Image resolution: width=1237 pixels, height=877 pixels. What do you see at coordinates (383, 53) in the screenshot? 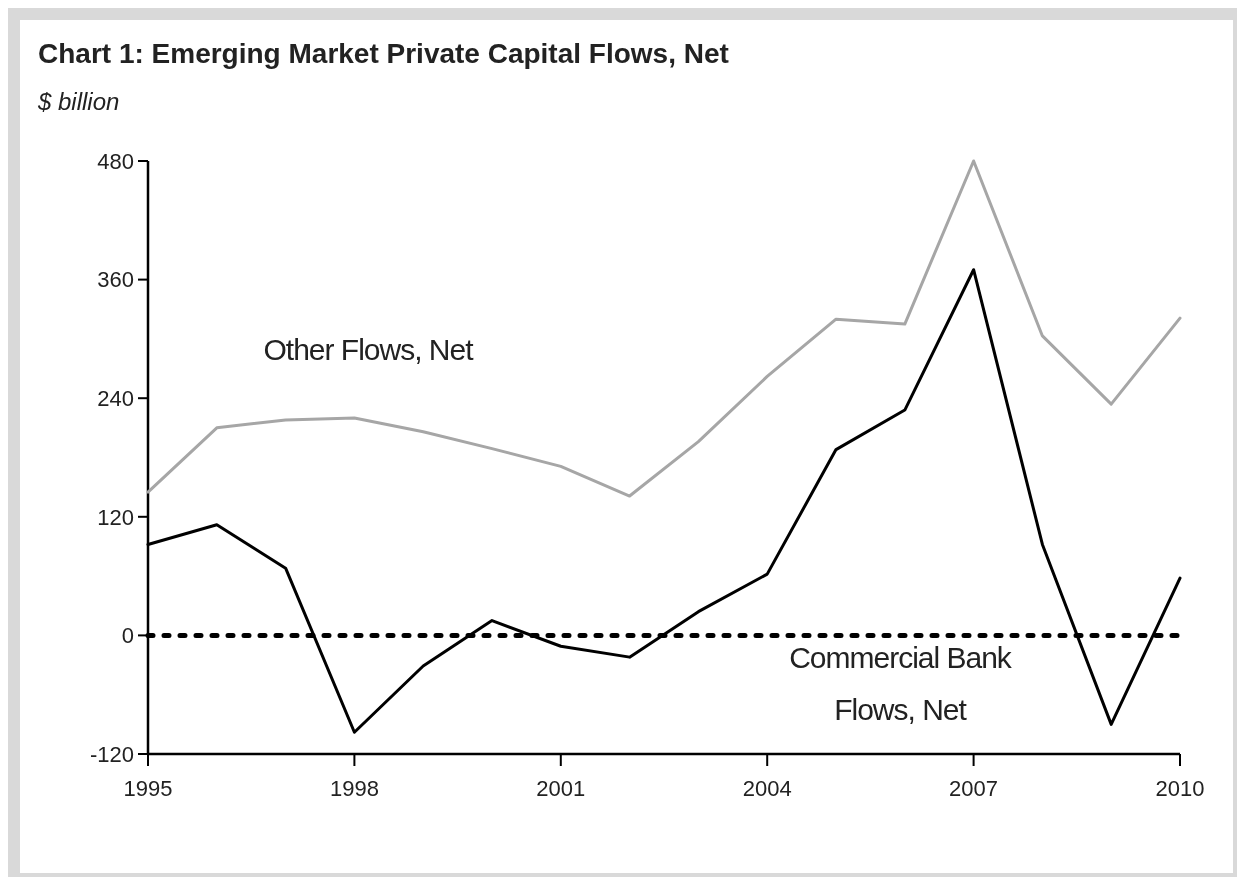
I see `chart-title: Chart 1: Emerging Market Private Capital Flows, Net` at bounding box center [383, 53].